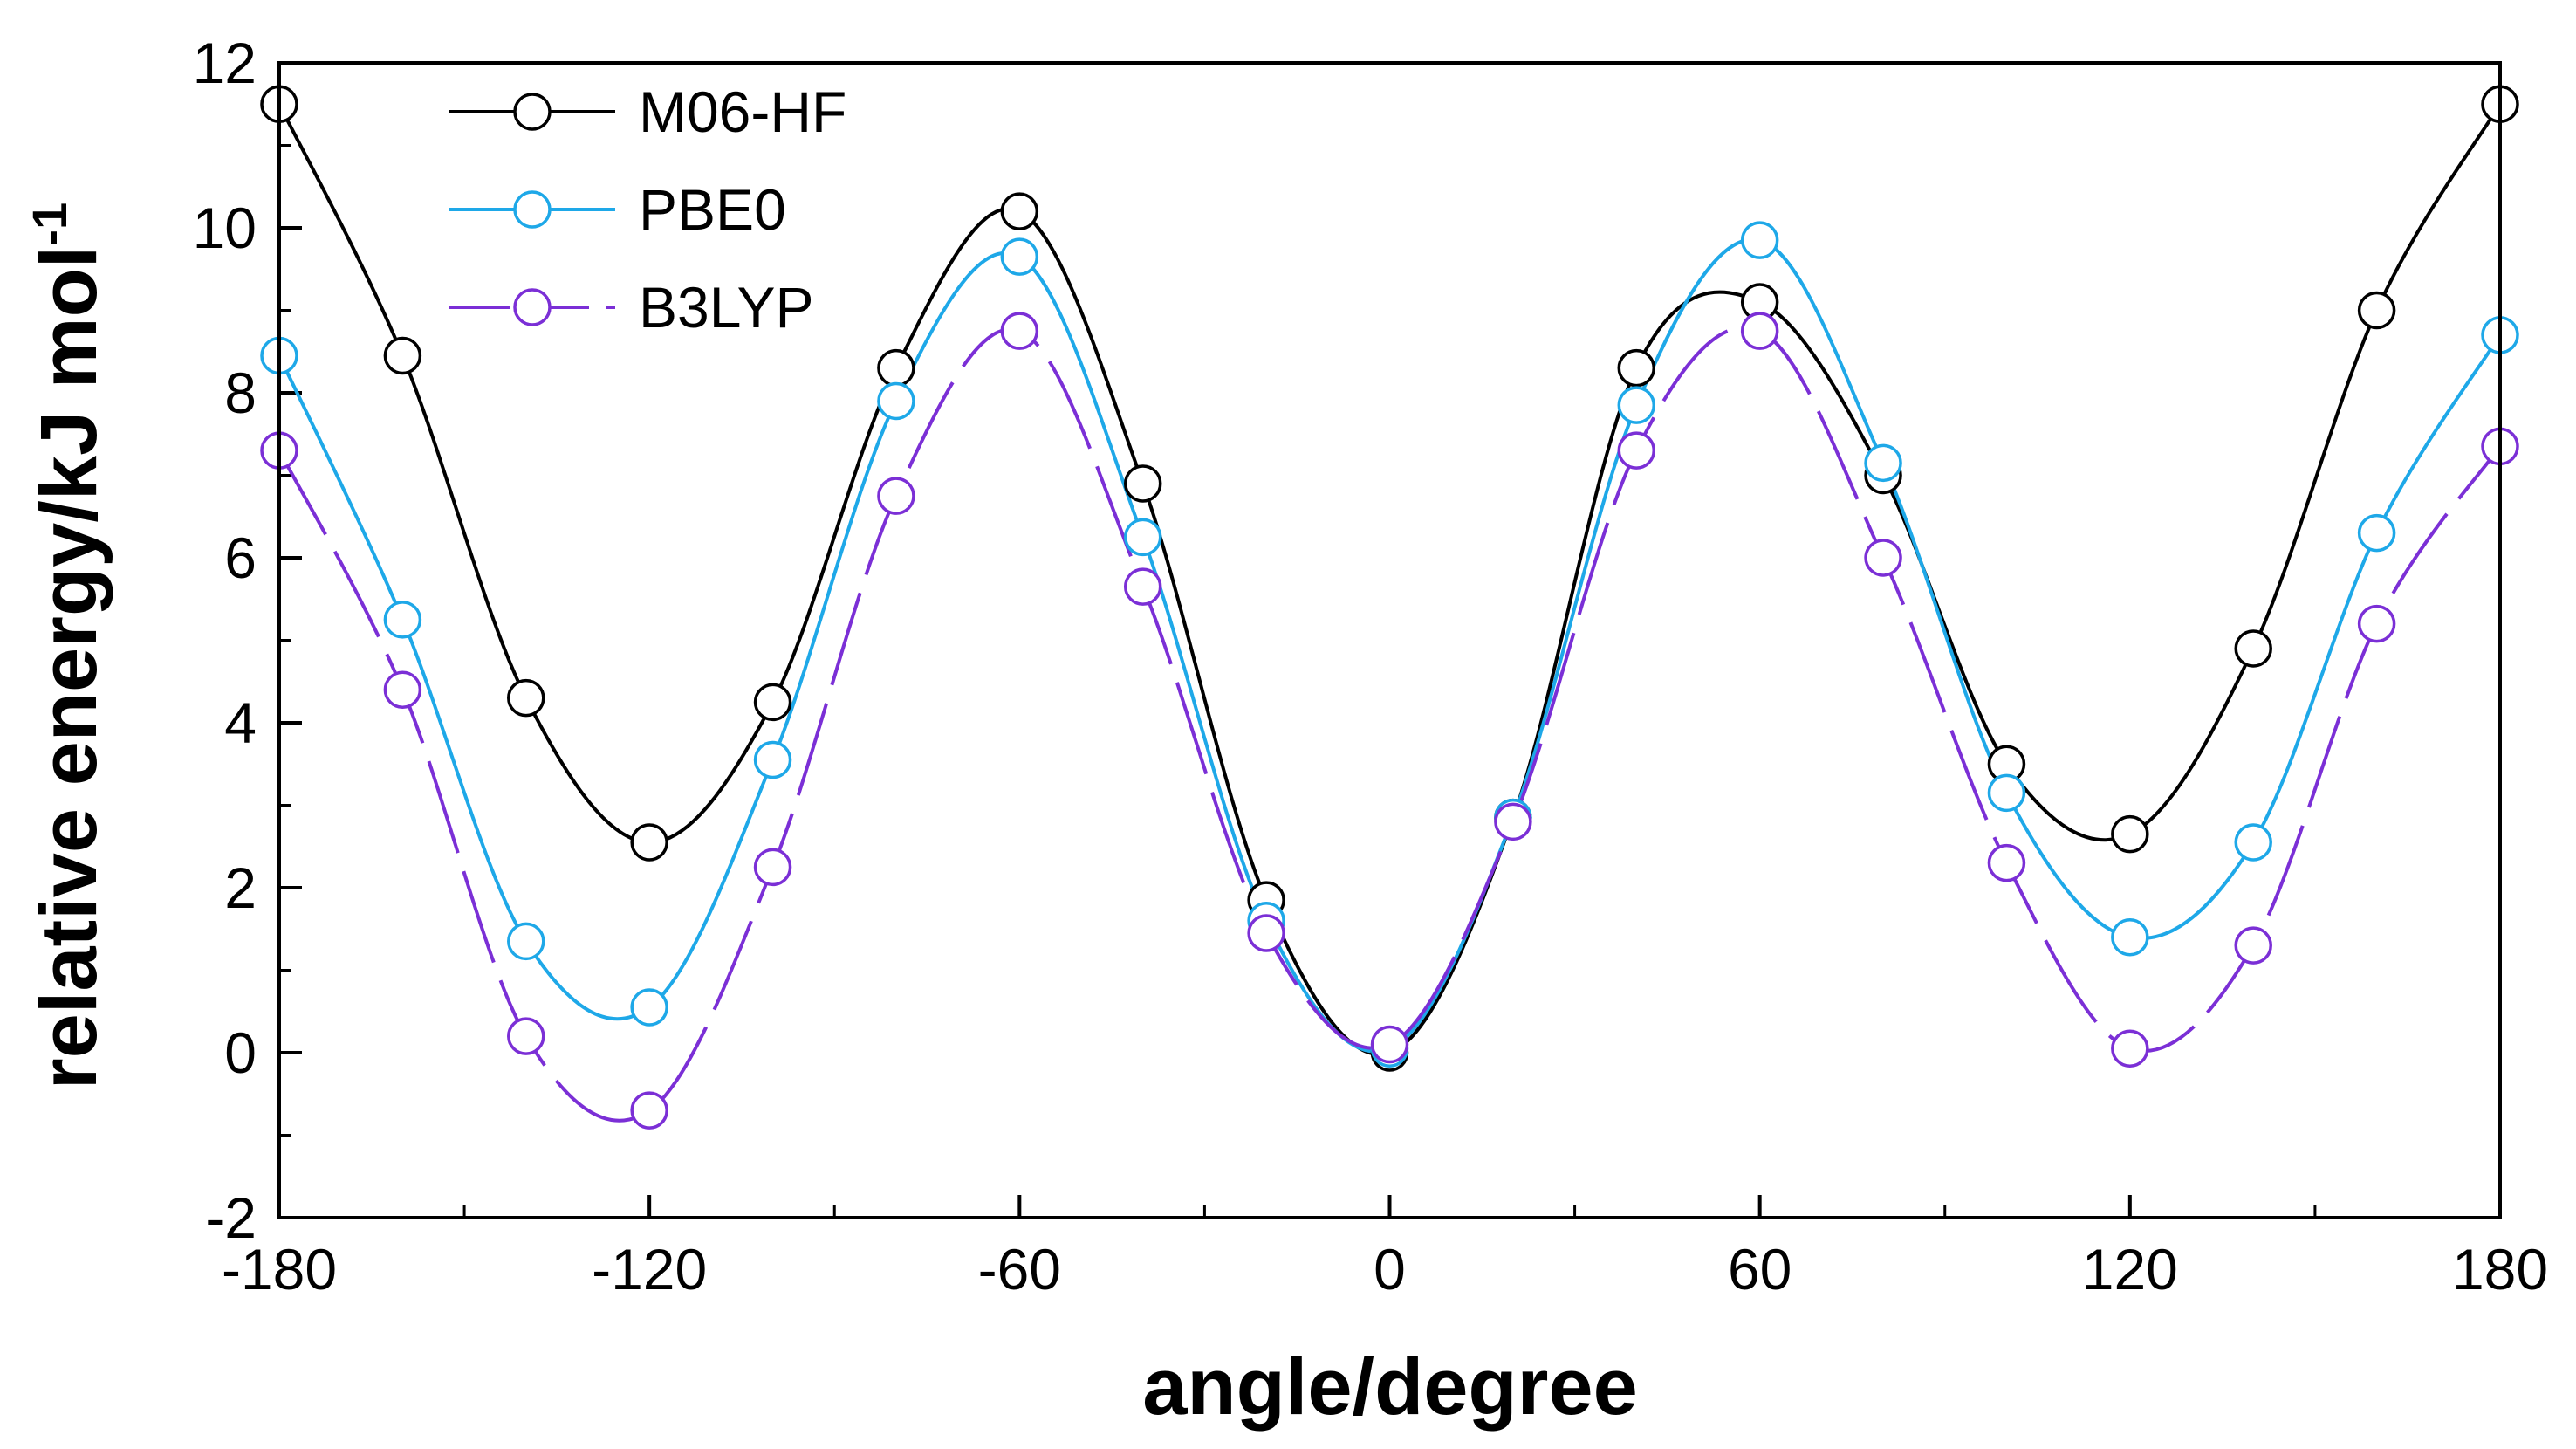 Image resolution: width=2576 pixels, height=1449 pixels. Describe the element at coordinates (225, 63) in the screenshot. I see `y-tick-label: 12` at that location.